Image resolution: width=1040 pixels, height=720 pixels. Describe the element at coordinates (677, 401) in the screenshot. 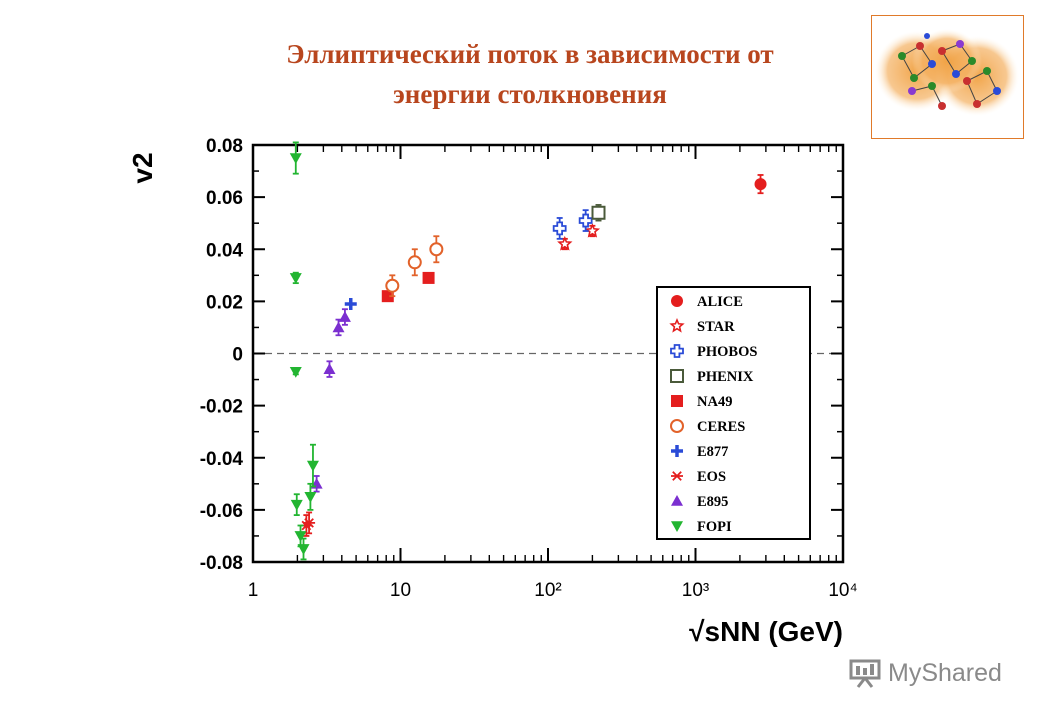

I see `legend-marker-na49` at that location.